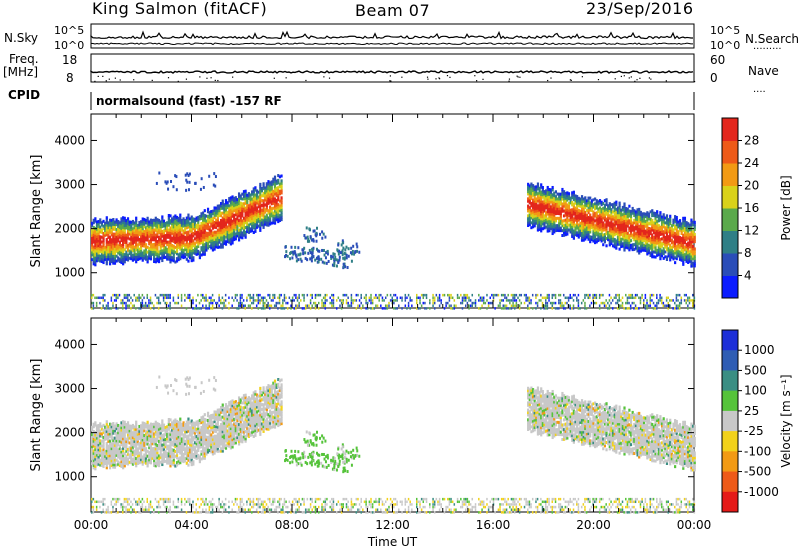 The width and height of the screenshot is (800, 554). Describe the element at coordinates (69, 344) in the screenshot. I see `velocity-ytick-label: 4000` at that location.